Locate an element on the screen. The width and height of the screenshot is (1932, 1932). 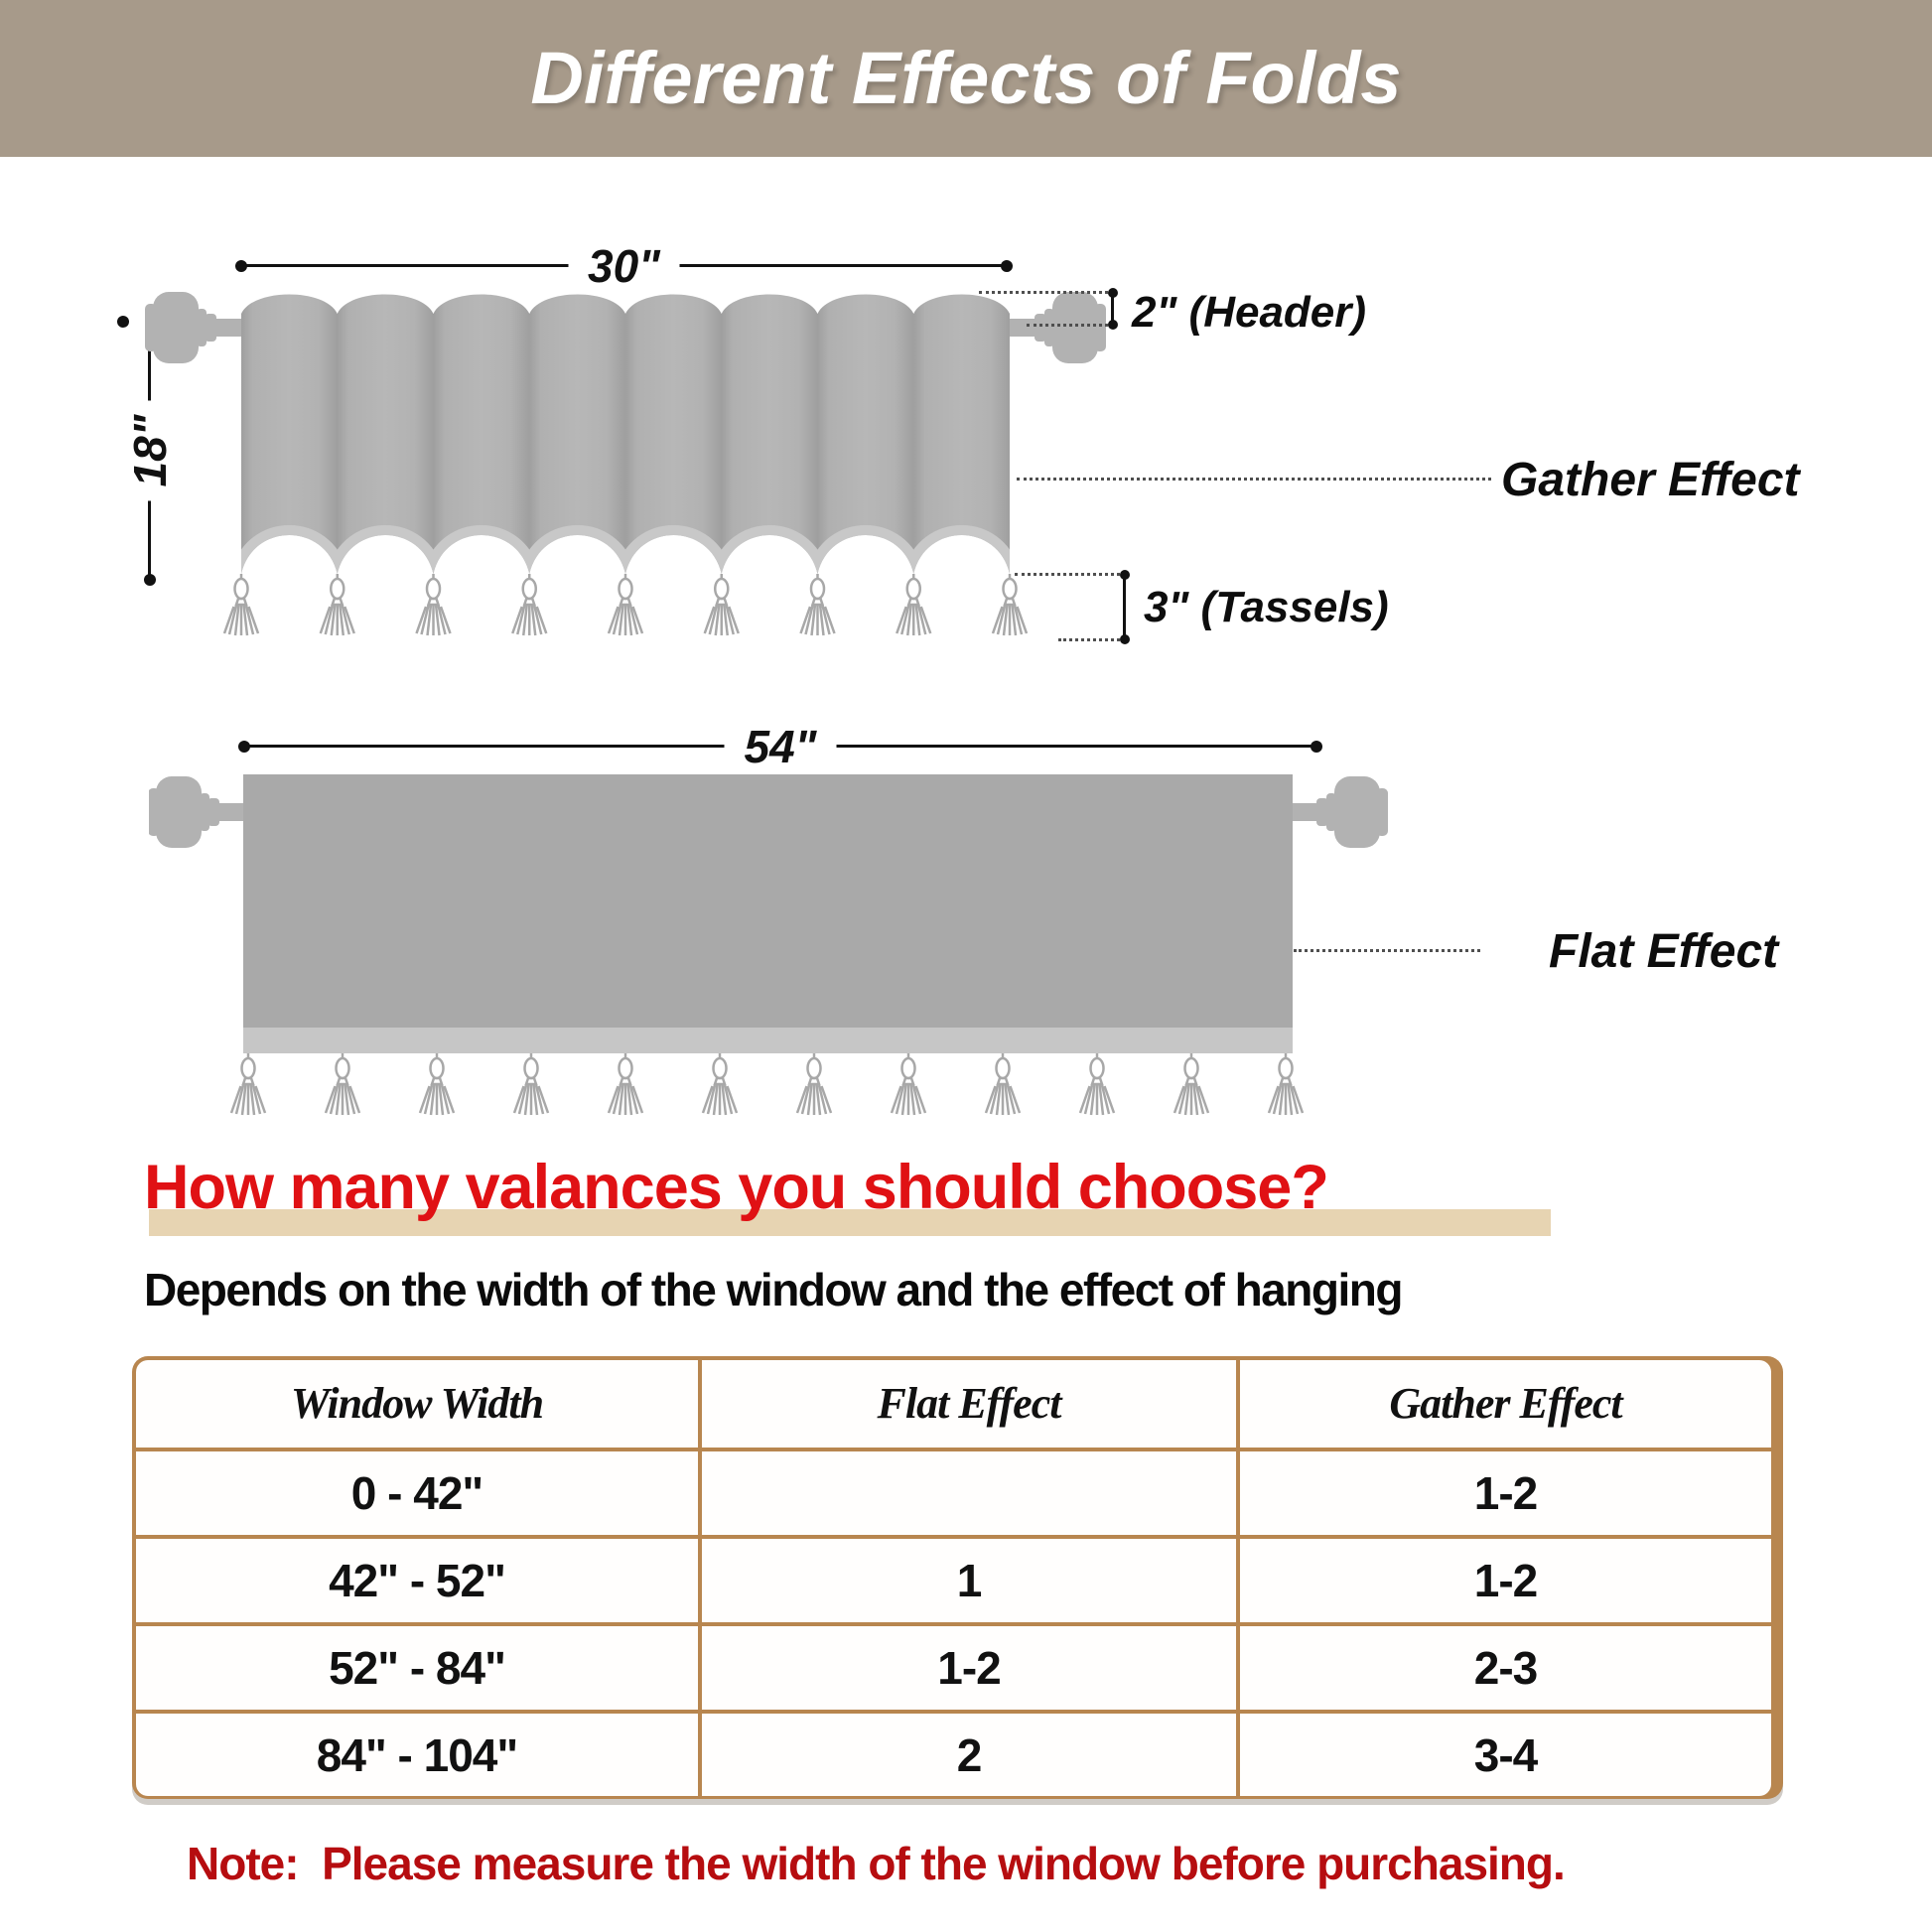
width-dimension-30: 30" is located at coordinates (624, 266).